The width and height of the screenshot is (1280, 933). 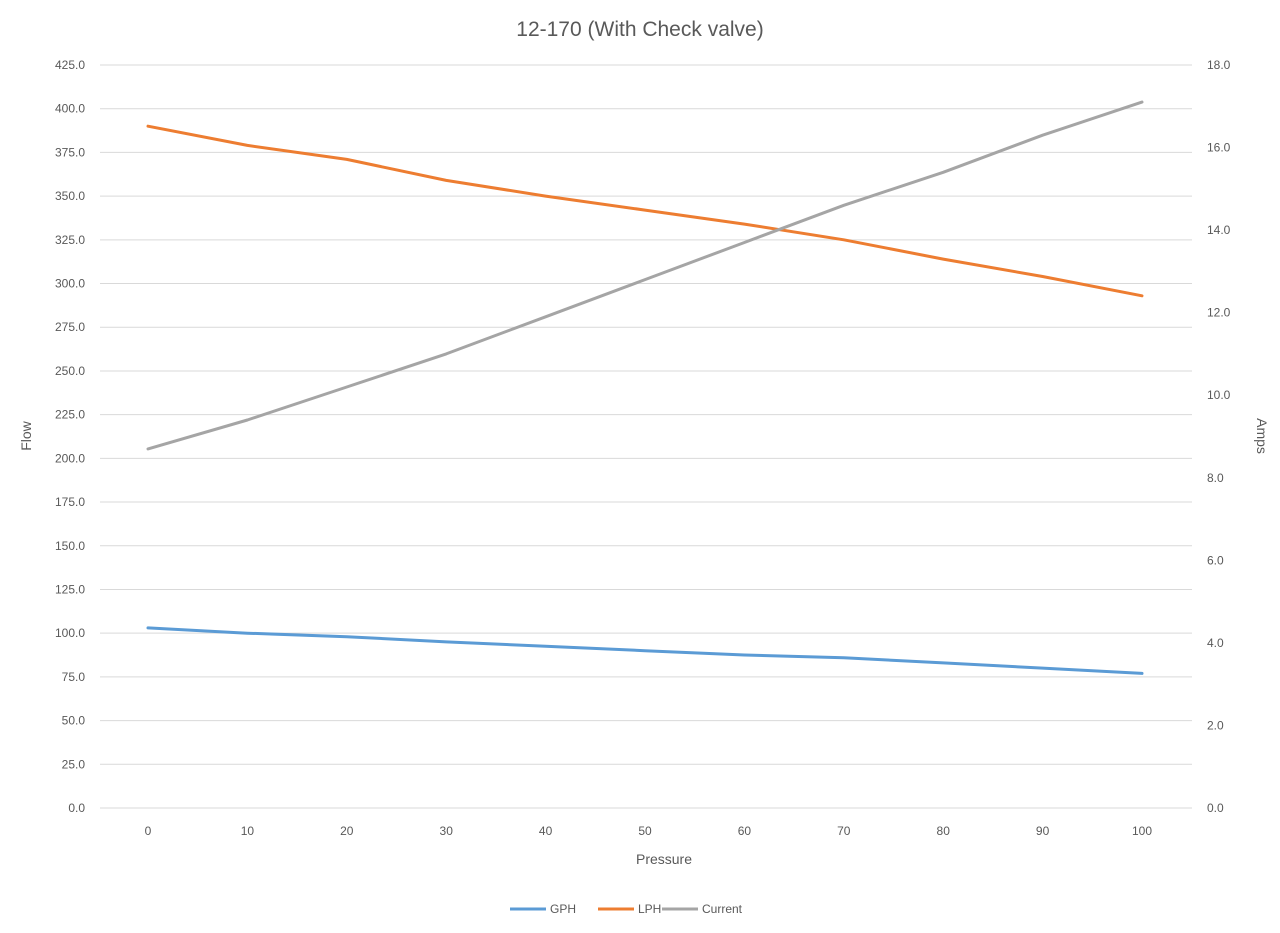 What do you see at coordinates (74, 677) in the screenshot?
I see `y-tick-label: 75.0` at bounding box center [74, 677].